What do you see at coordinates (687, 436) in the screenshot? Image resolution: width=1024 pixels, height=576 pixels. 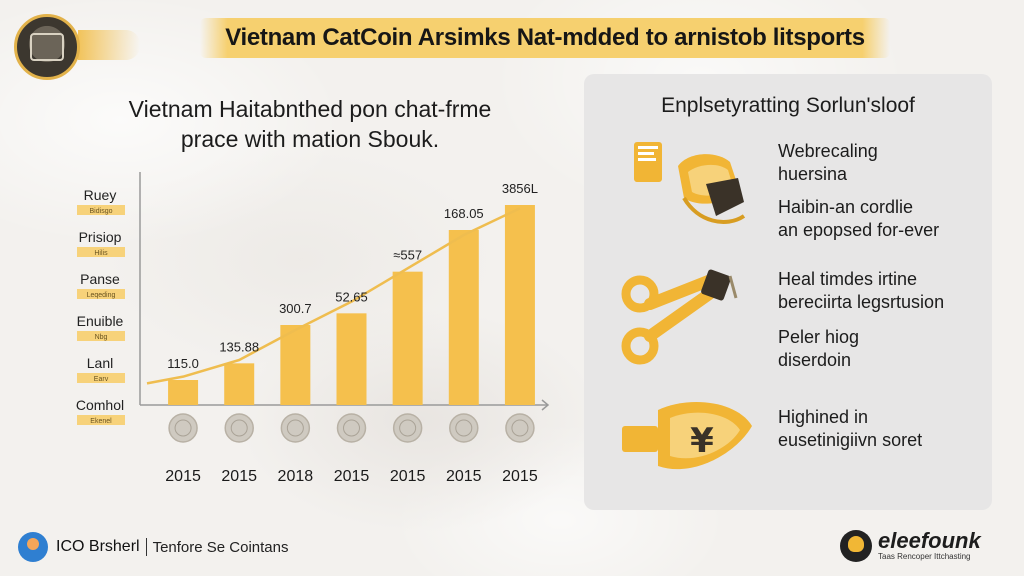 I see `currency-vault-icon: ¥` at bounding box center [687, 436].